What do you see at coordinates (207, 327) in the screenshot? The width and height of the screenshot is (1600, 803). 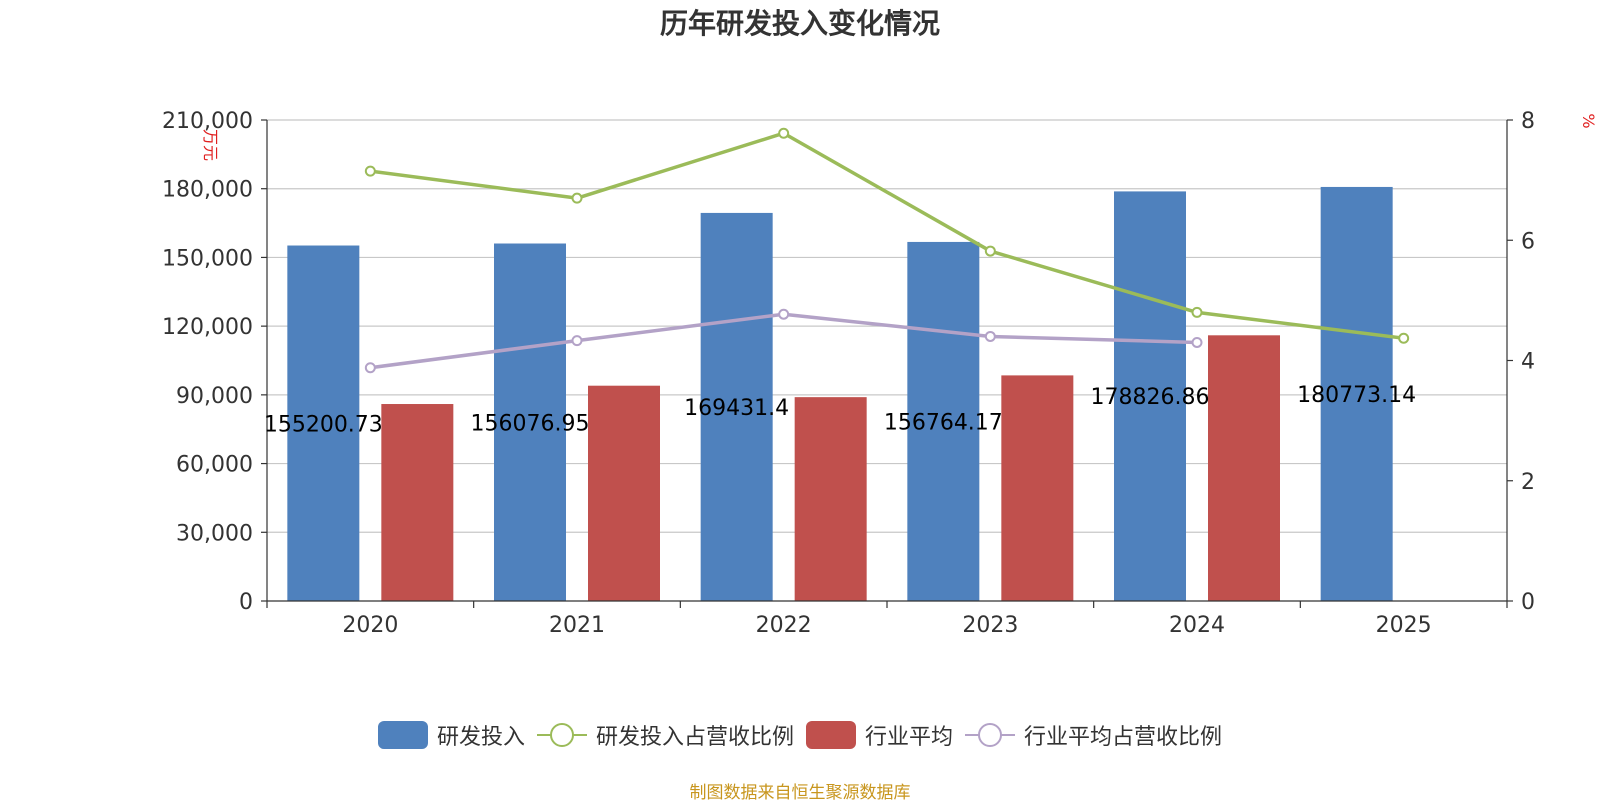 I see `y-left-tick-label: 120,000` at bounding box center [207, 327].